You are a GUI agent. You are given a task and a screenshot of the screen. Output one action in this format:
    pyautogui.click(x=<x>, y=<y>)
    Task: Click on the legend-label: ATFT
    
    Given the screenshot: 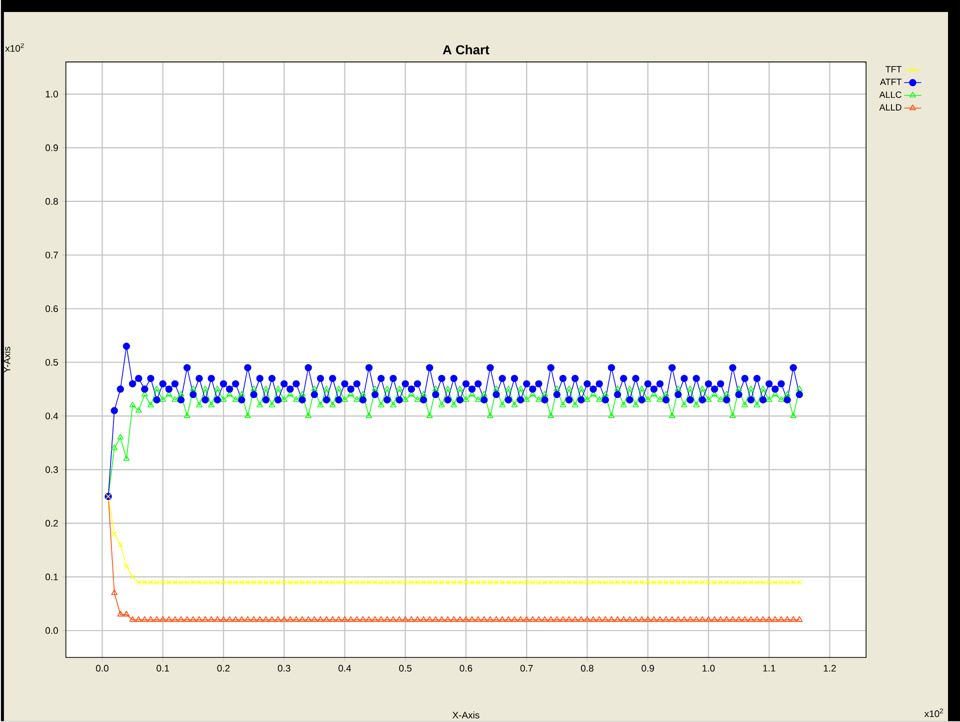 What is the action you would take?
    pyautogui.click(x=891, y=82)
    